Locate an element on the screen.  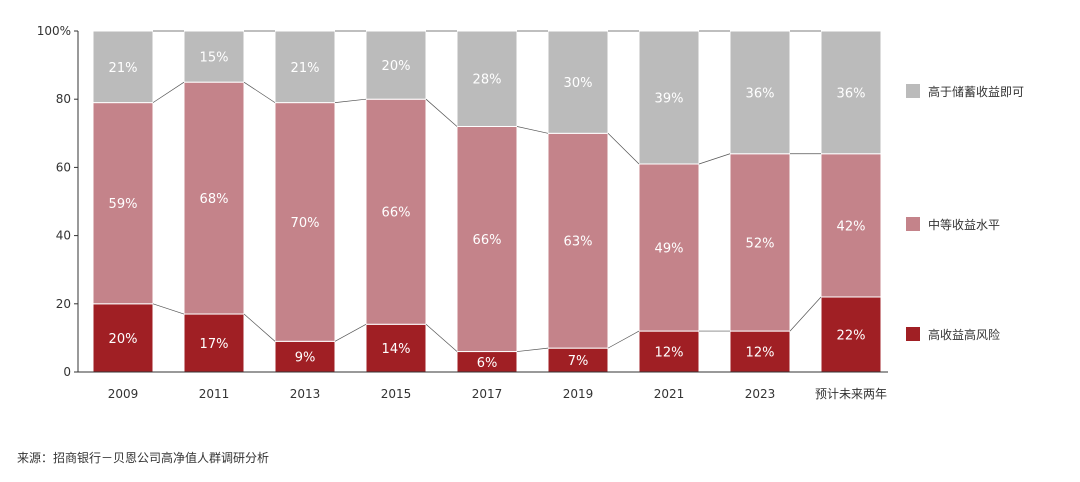
x-tick-label: 预计未来两年 is located at coordinates (851, 394).